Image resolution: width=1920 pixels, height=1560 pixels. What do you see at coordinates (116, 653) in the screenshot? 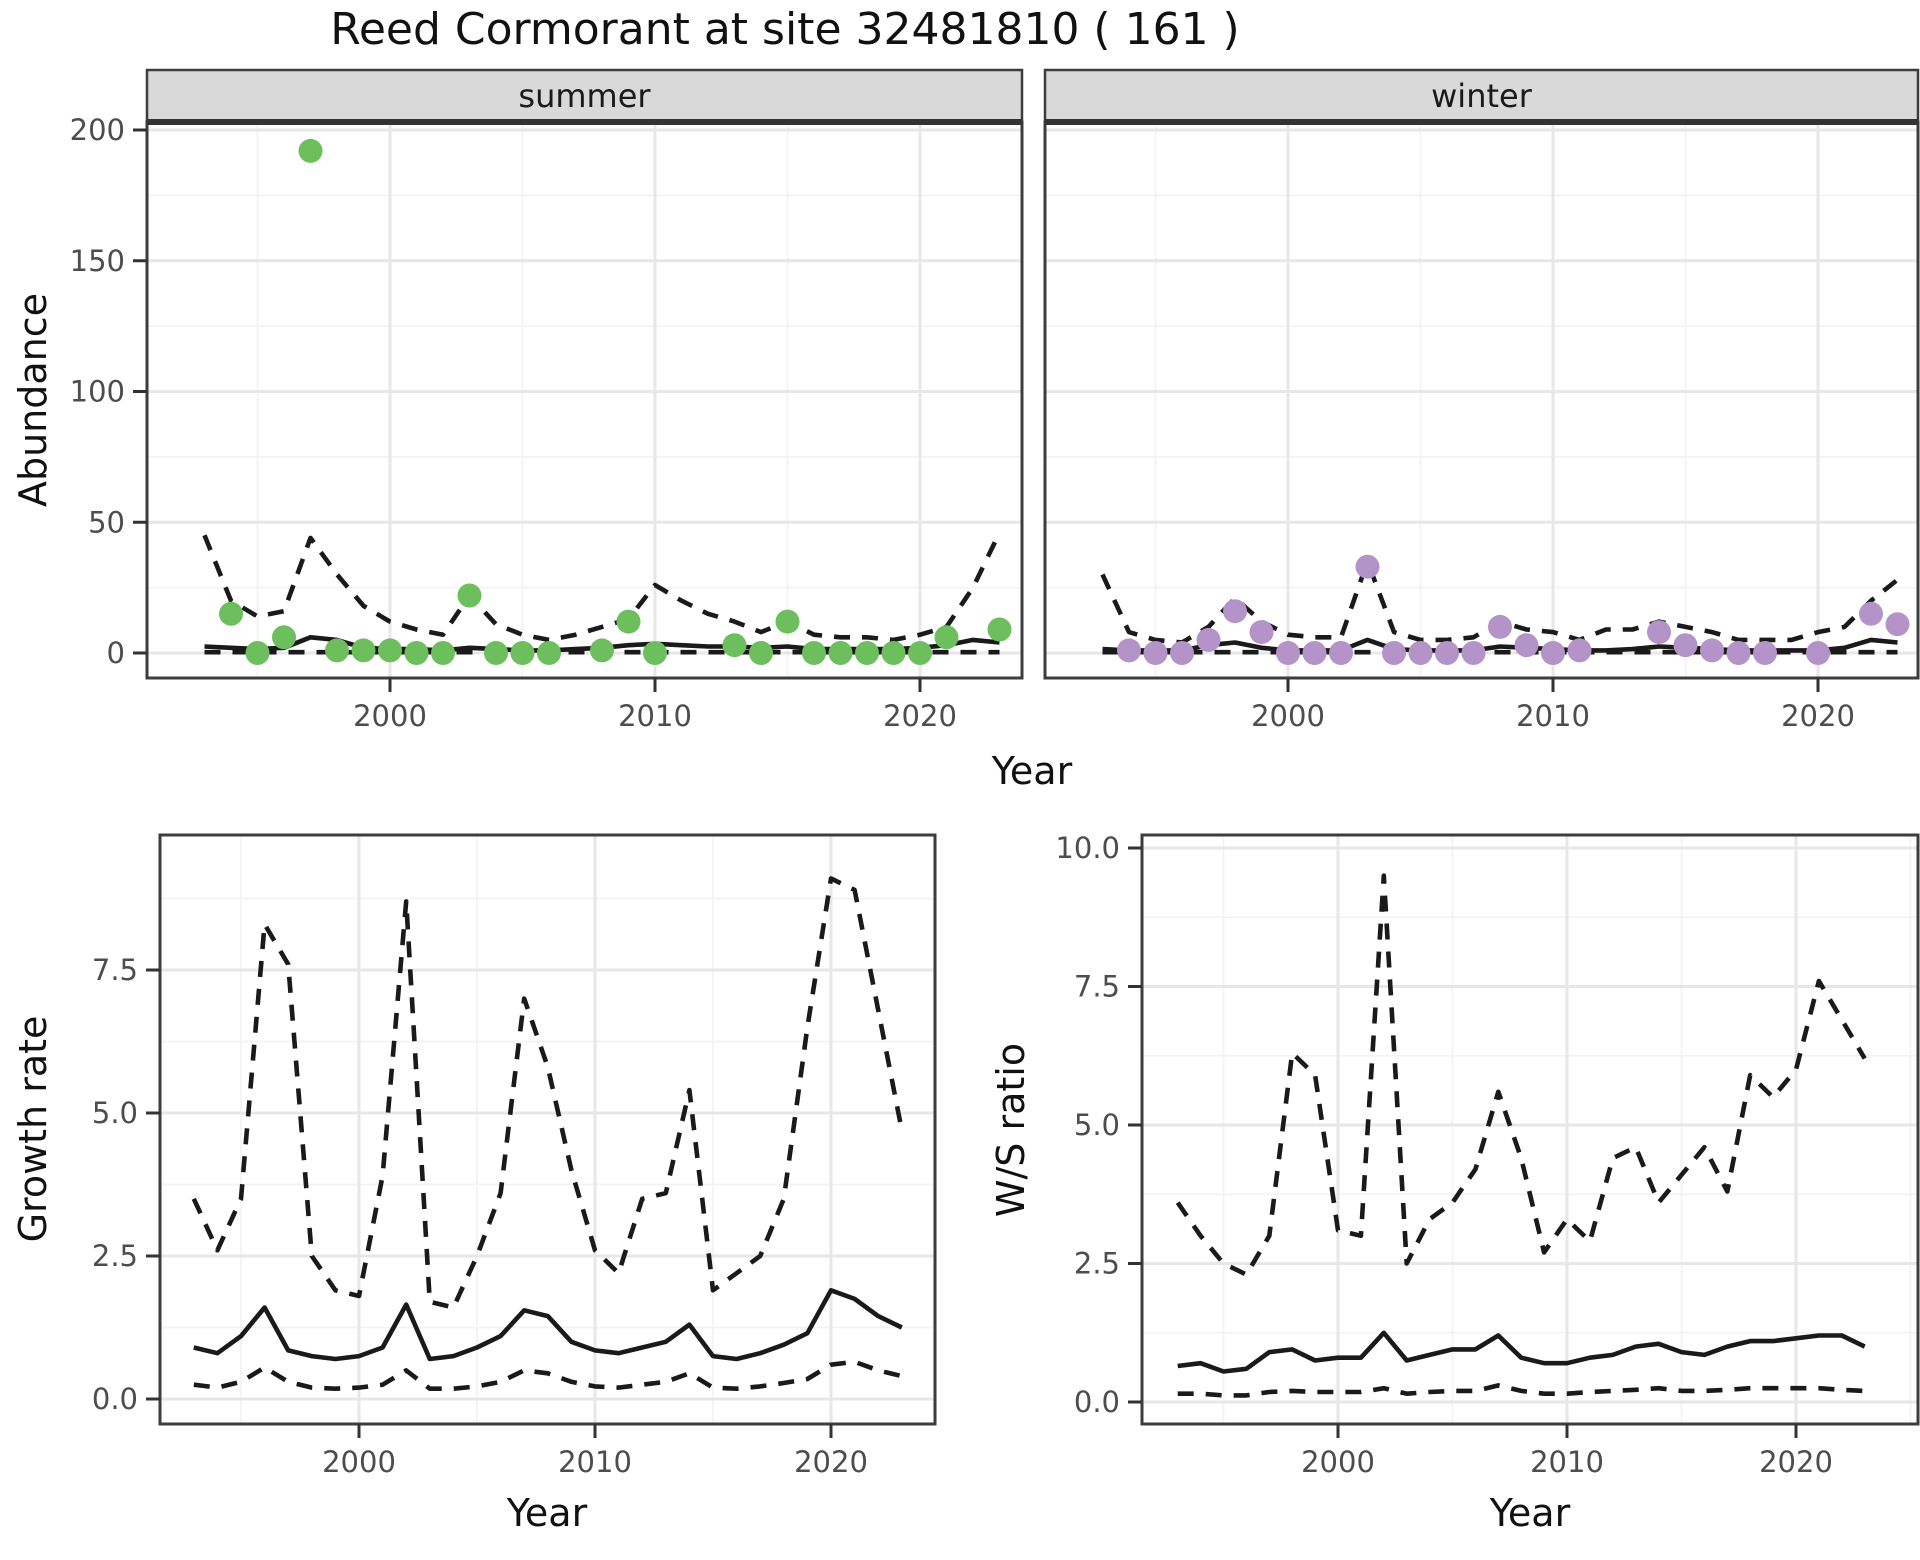
I see `y-axis-tick-label: 0` at bounding box center [116, 653].